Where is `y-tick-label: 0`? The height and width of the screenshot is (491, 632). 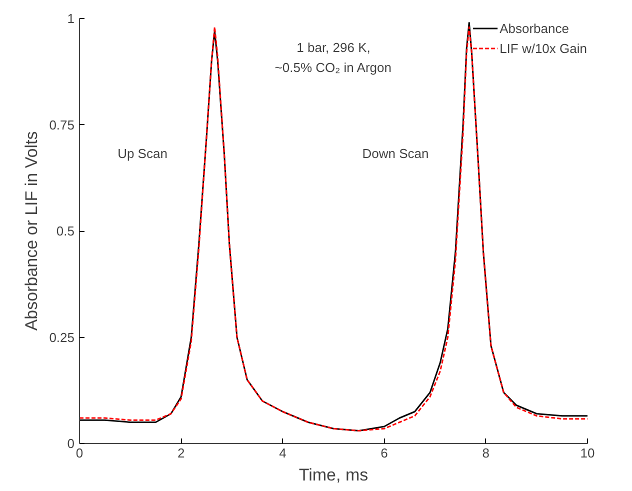 y-tick-label: 0 is located at coordinates (71, 443).